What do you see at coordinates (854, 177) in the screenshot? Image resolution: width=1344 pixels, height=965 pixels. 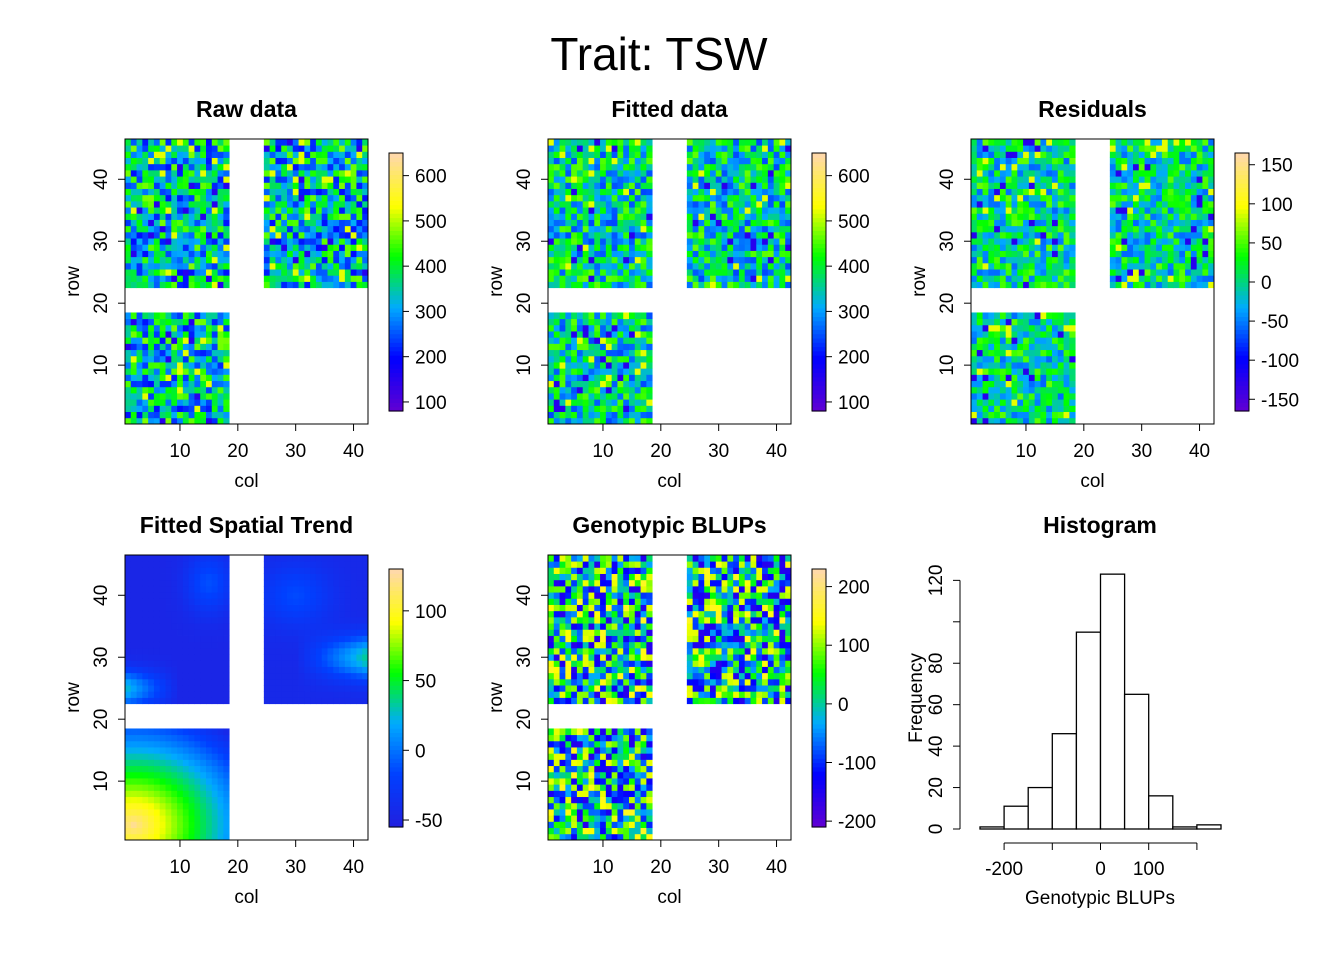 I see `fitted-data-colorbar-tick-label: 600` at bounding box center [854, 177].